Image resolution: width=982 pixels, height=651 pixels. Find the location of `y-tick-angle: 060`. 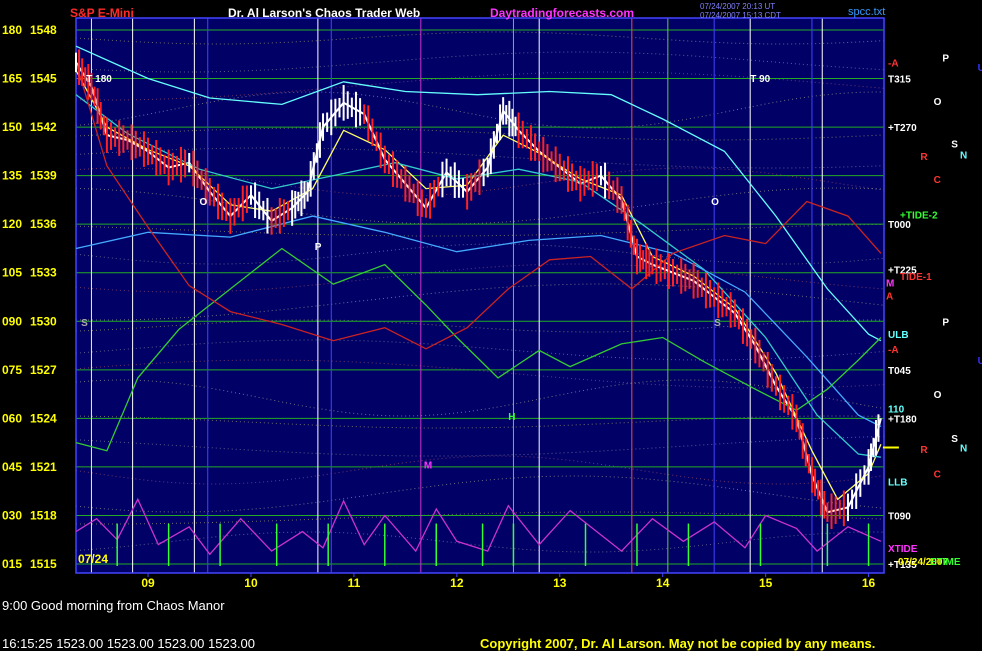

y-tick-angle: 060 is located at coordinates (12, 418).